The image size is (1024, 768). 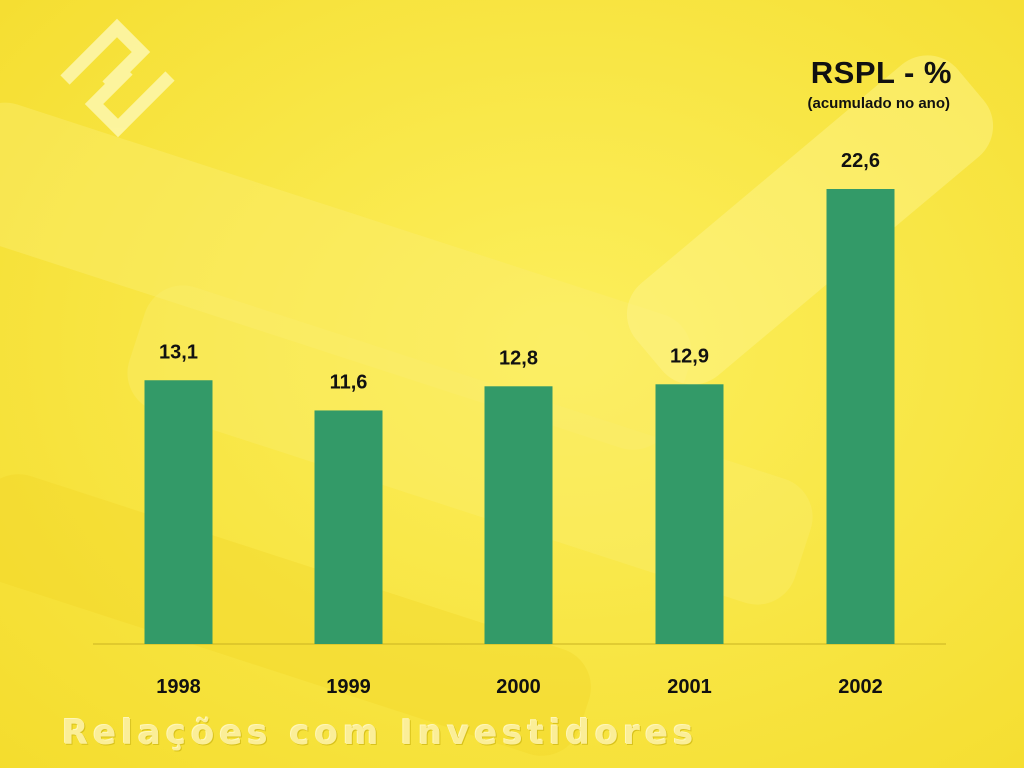 What do you see at coordinates (881, 72) in the screenshot?
I see `page-title: RSPL - %` at bounding box center [881, 72].